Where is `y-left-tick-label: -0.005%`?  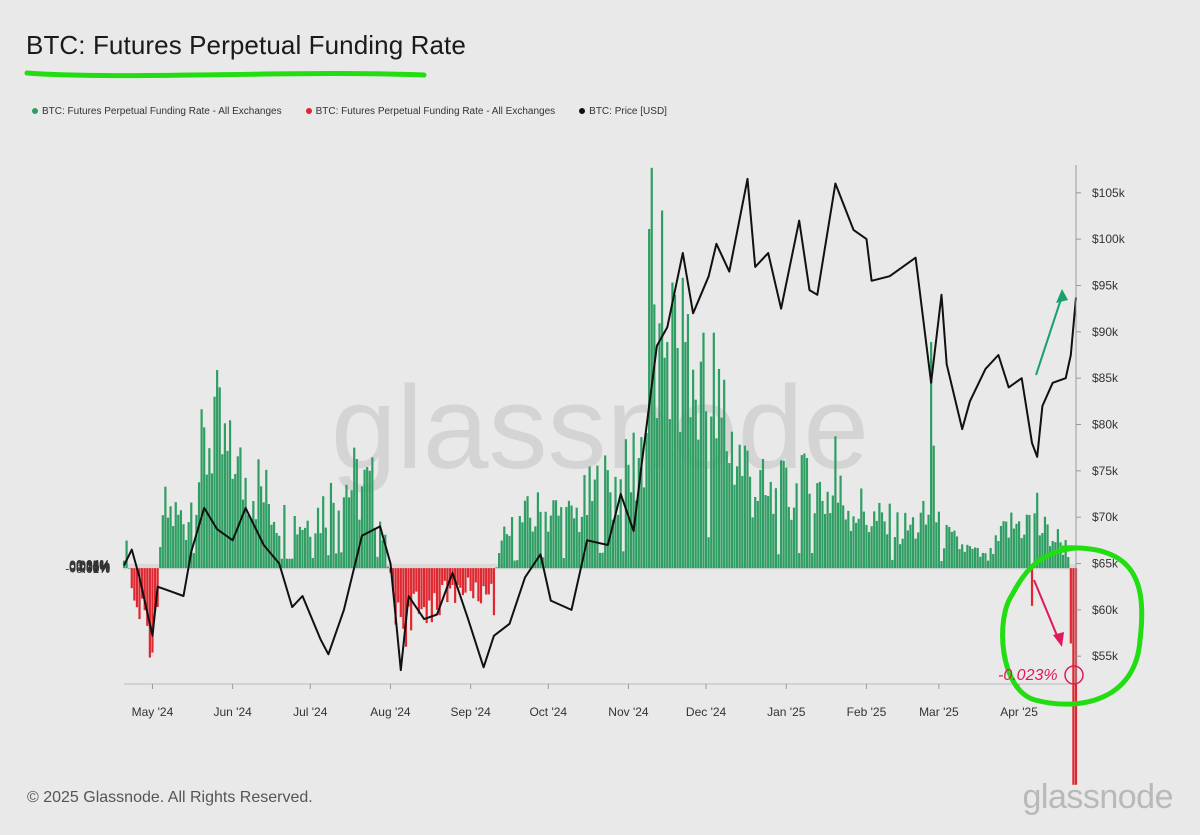
y-left-tick-label: -0.005% is located at coordinates (87, 569).